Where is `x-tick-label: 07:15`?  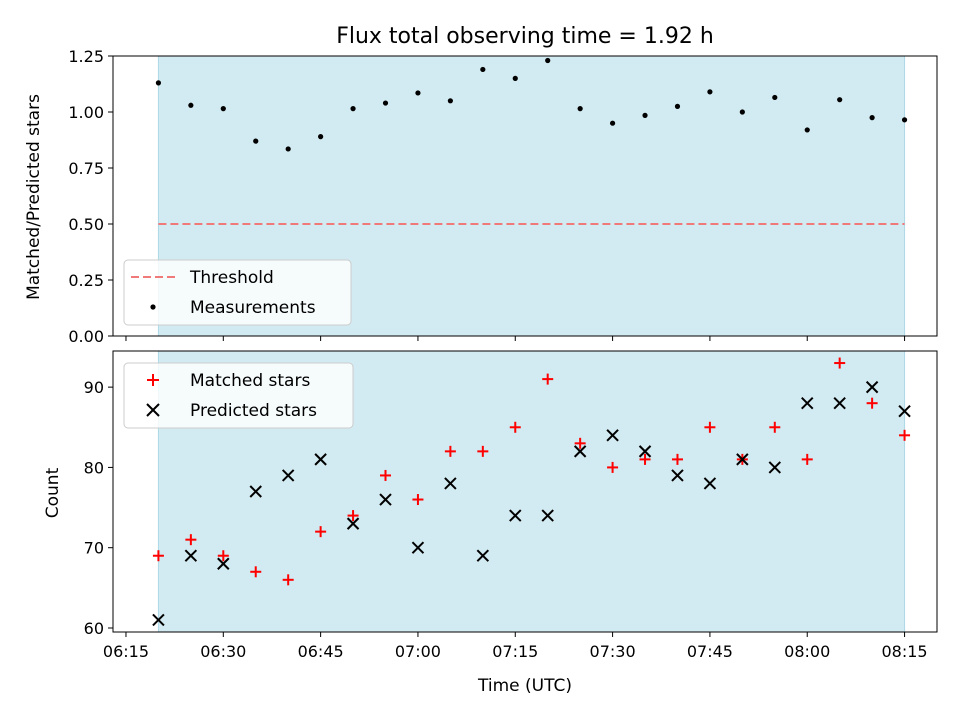
x-tick-label: 07:15 is located at coordinates (515, 651).